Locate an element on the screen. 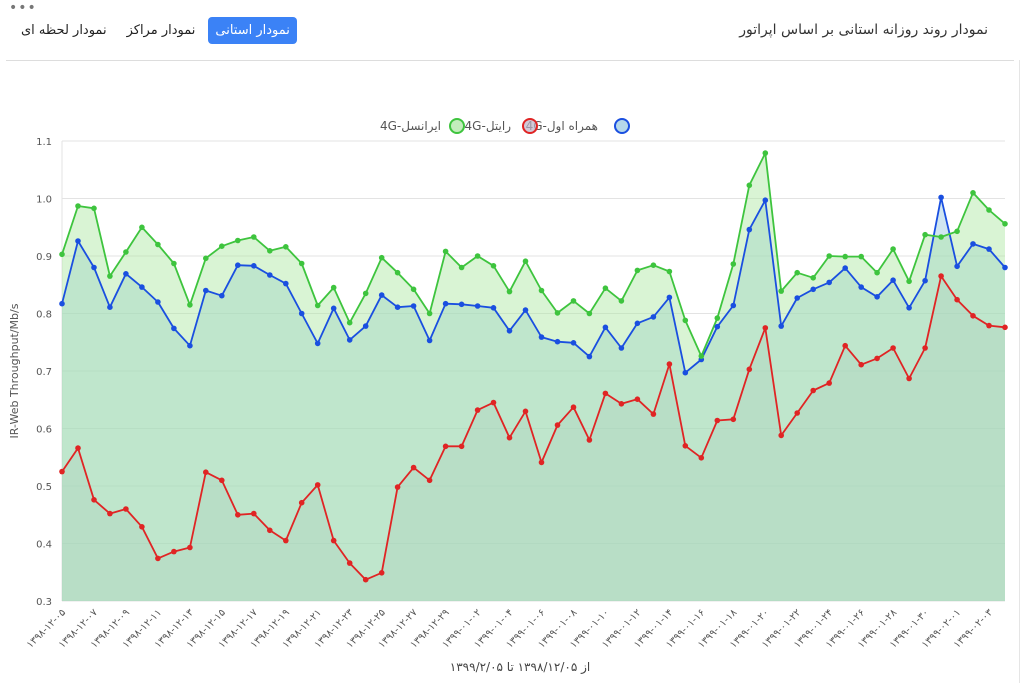 This screenshot has width=1020, height=683. chart-legend: 4G-همراه اول 4G-رایتل 4G-ایرانسل is located at coordinates (505, 126).